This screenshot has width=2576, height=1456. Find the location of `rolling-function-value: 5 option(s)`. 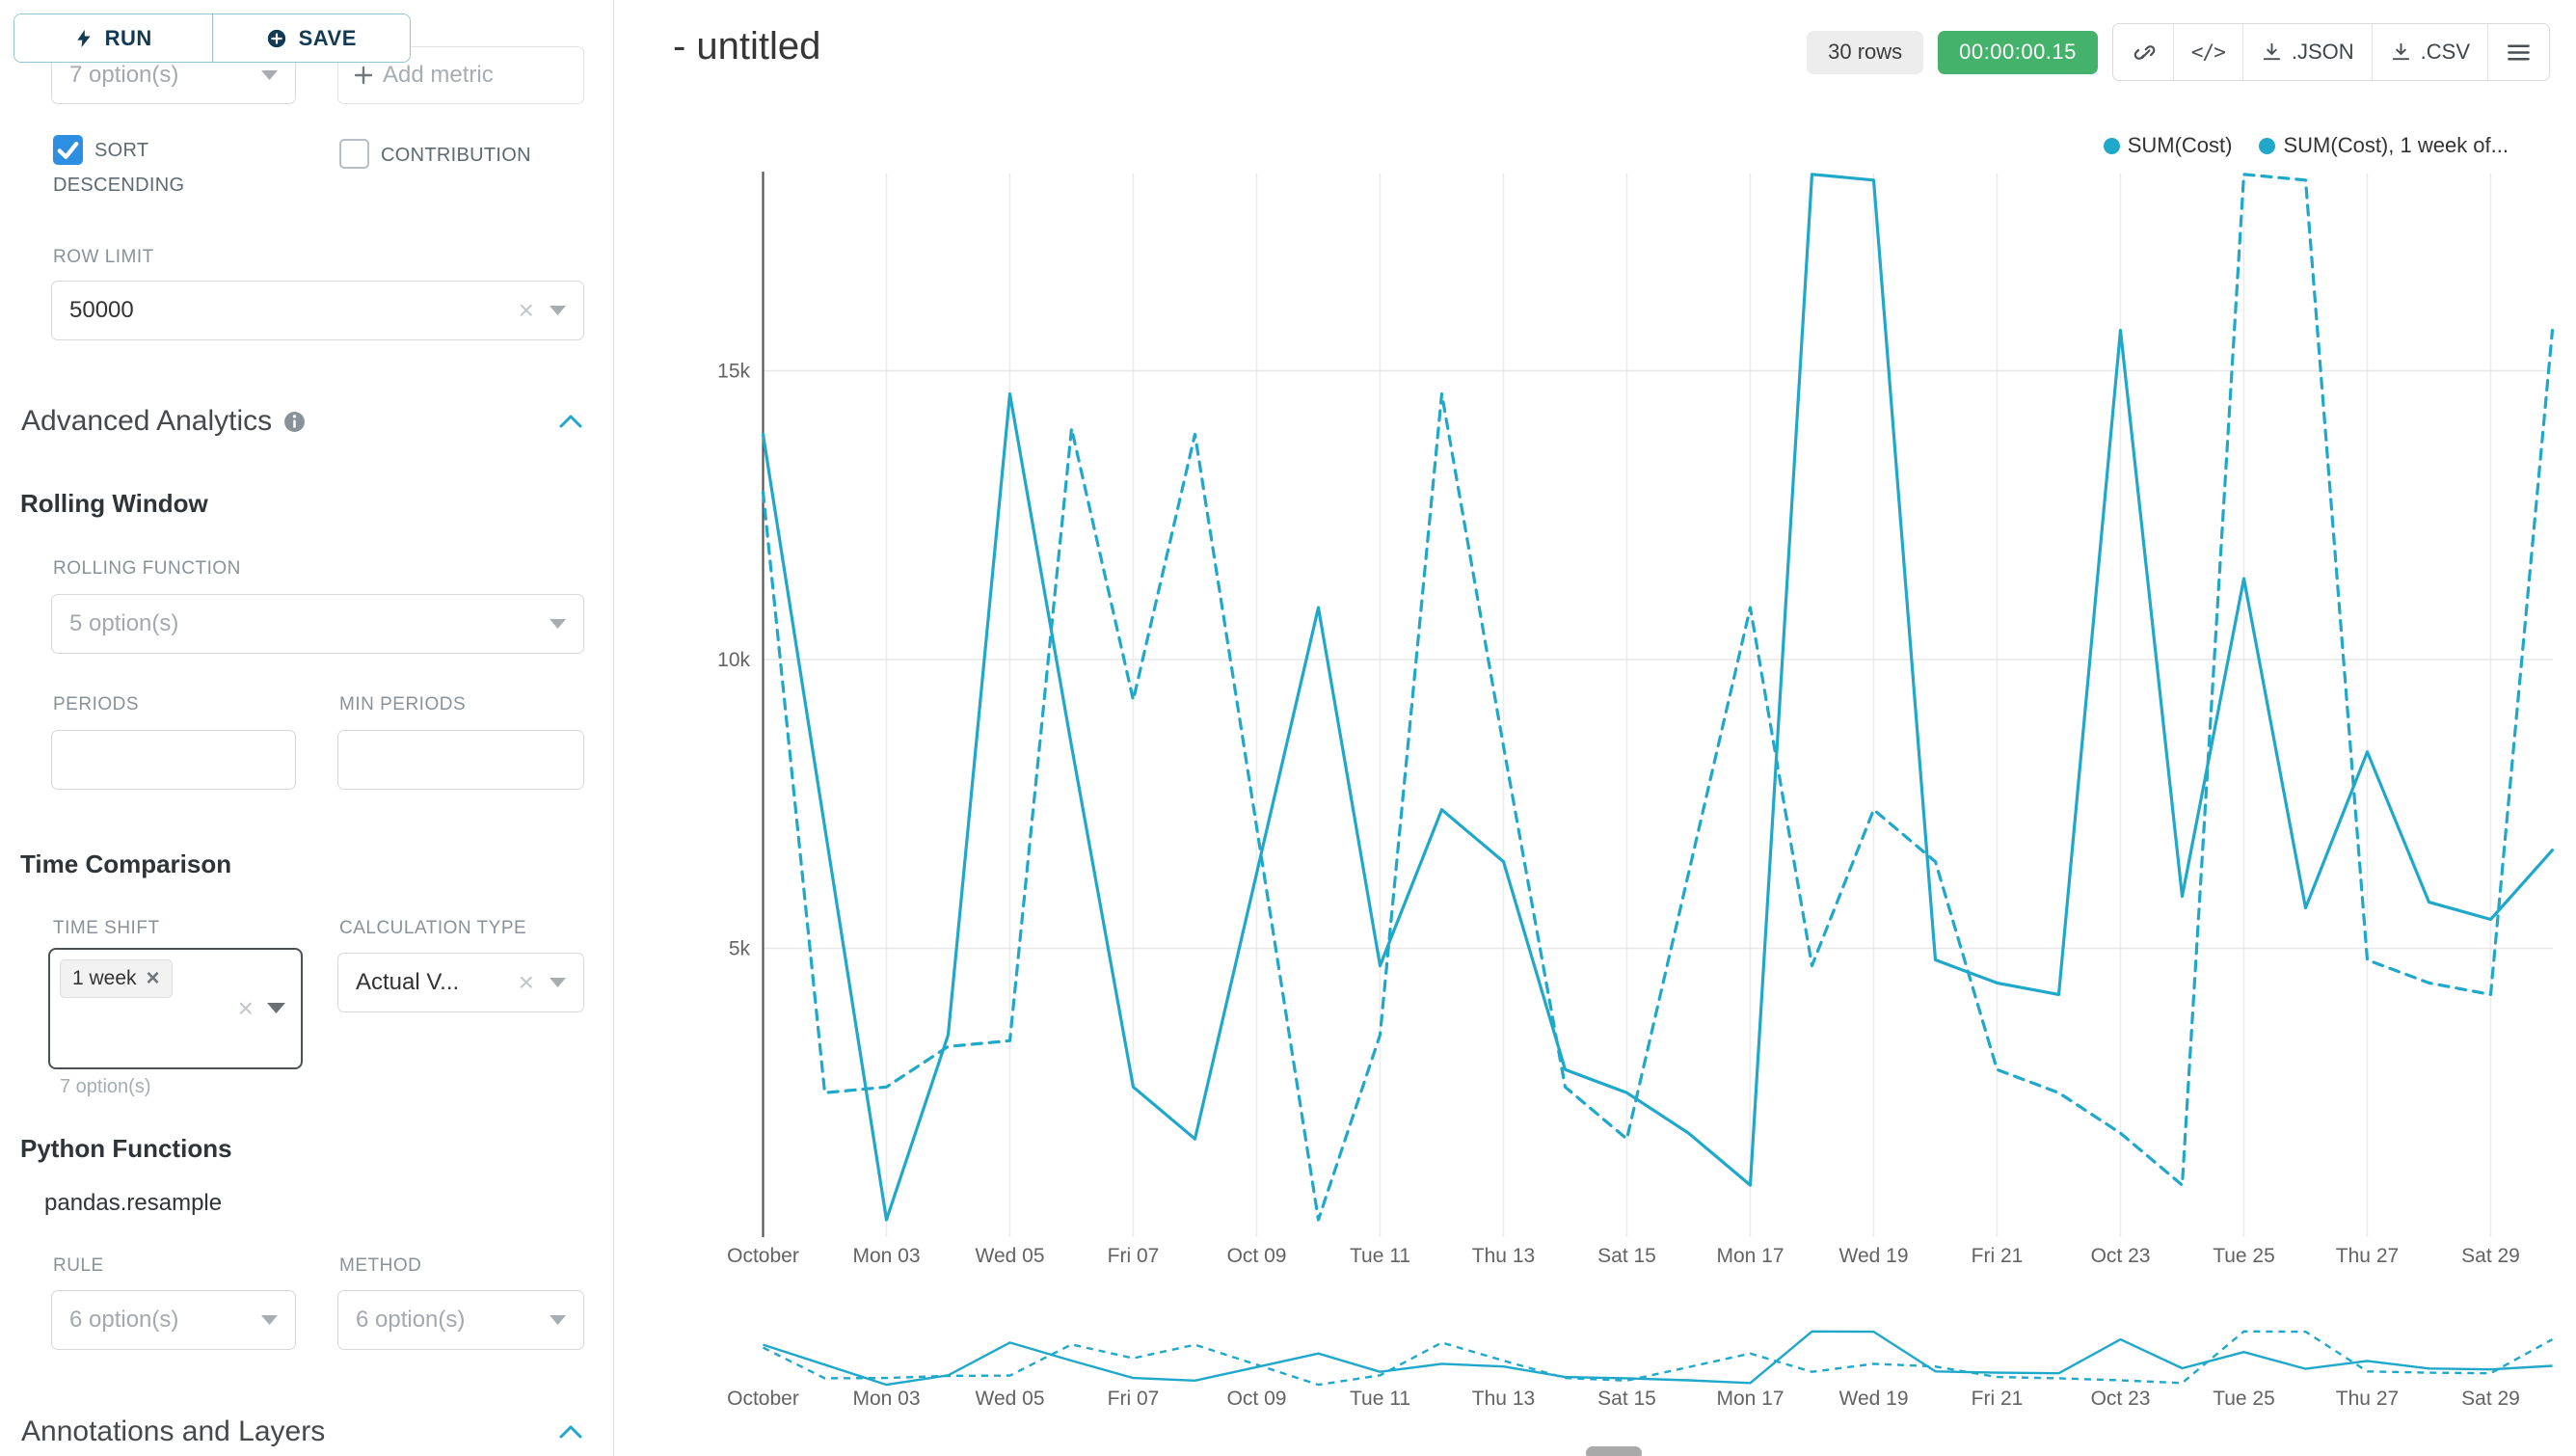

rolling-function-value: 5 option(s) is located at coordinates (124, 623).